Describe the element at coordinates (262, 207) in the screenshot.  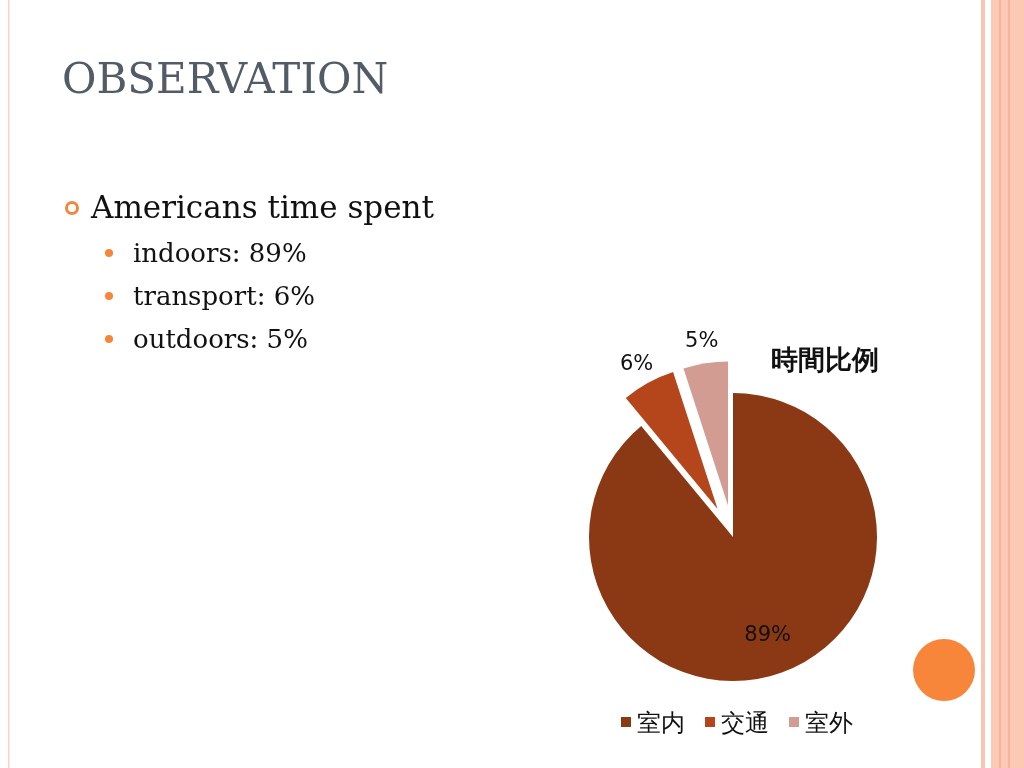
I see `text: Americans time spent` at that location.